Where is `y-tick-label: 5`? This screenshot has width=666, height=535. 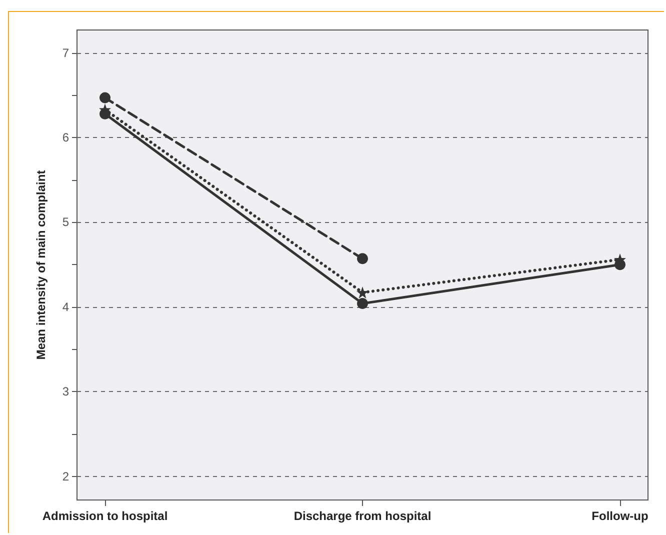 y-tick-label: 5 is located at coordinates (66, 222).